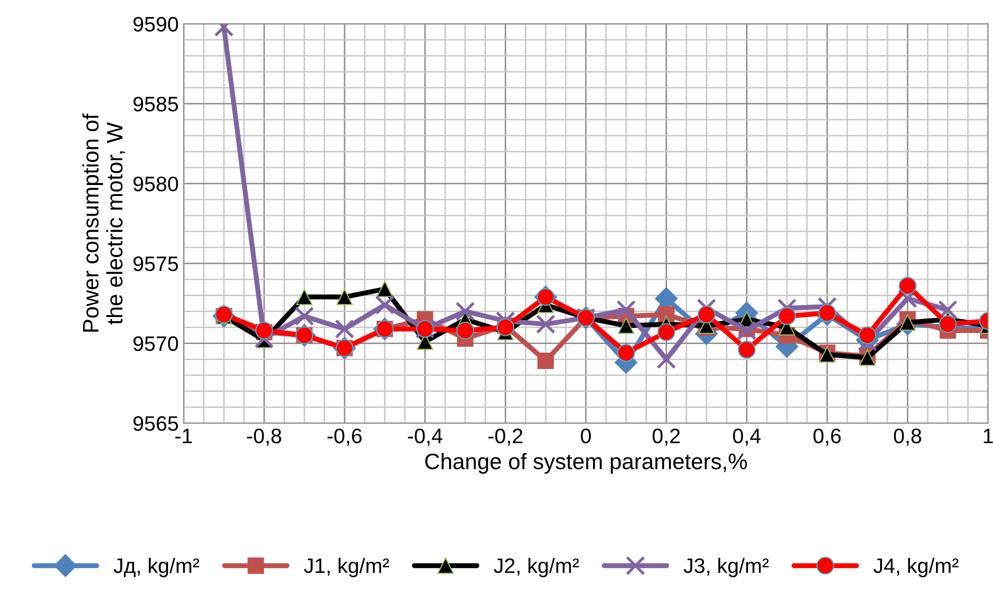  I want to click on legend-label: J3, kg/m², so click(726, 568).